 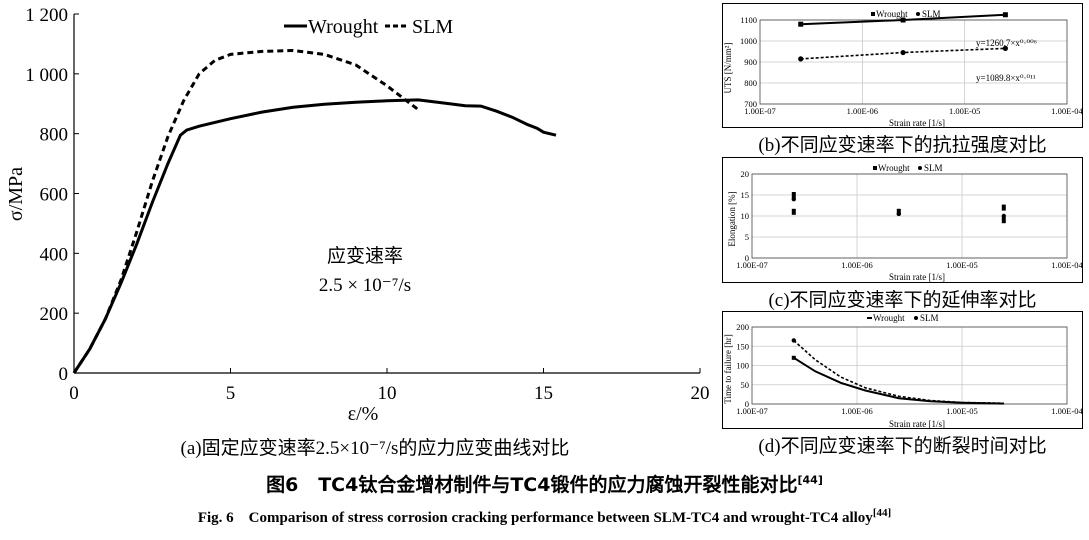 I want to click on chart-a-annotation-line1: 应变速率, so click(x=365, y=256).